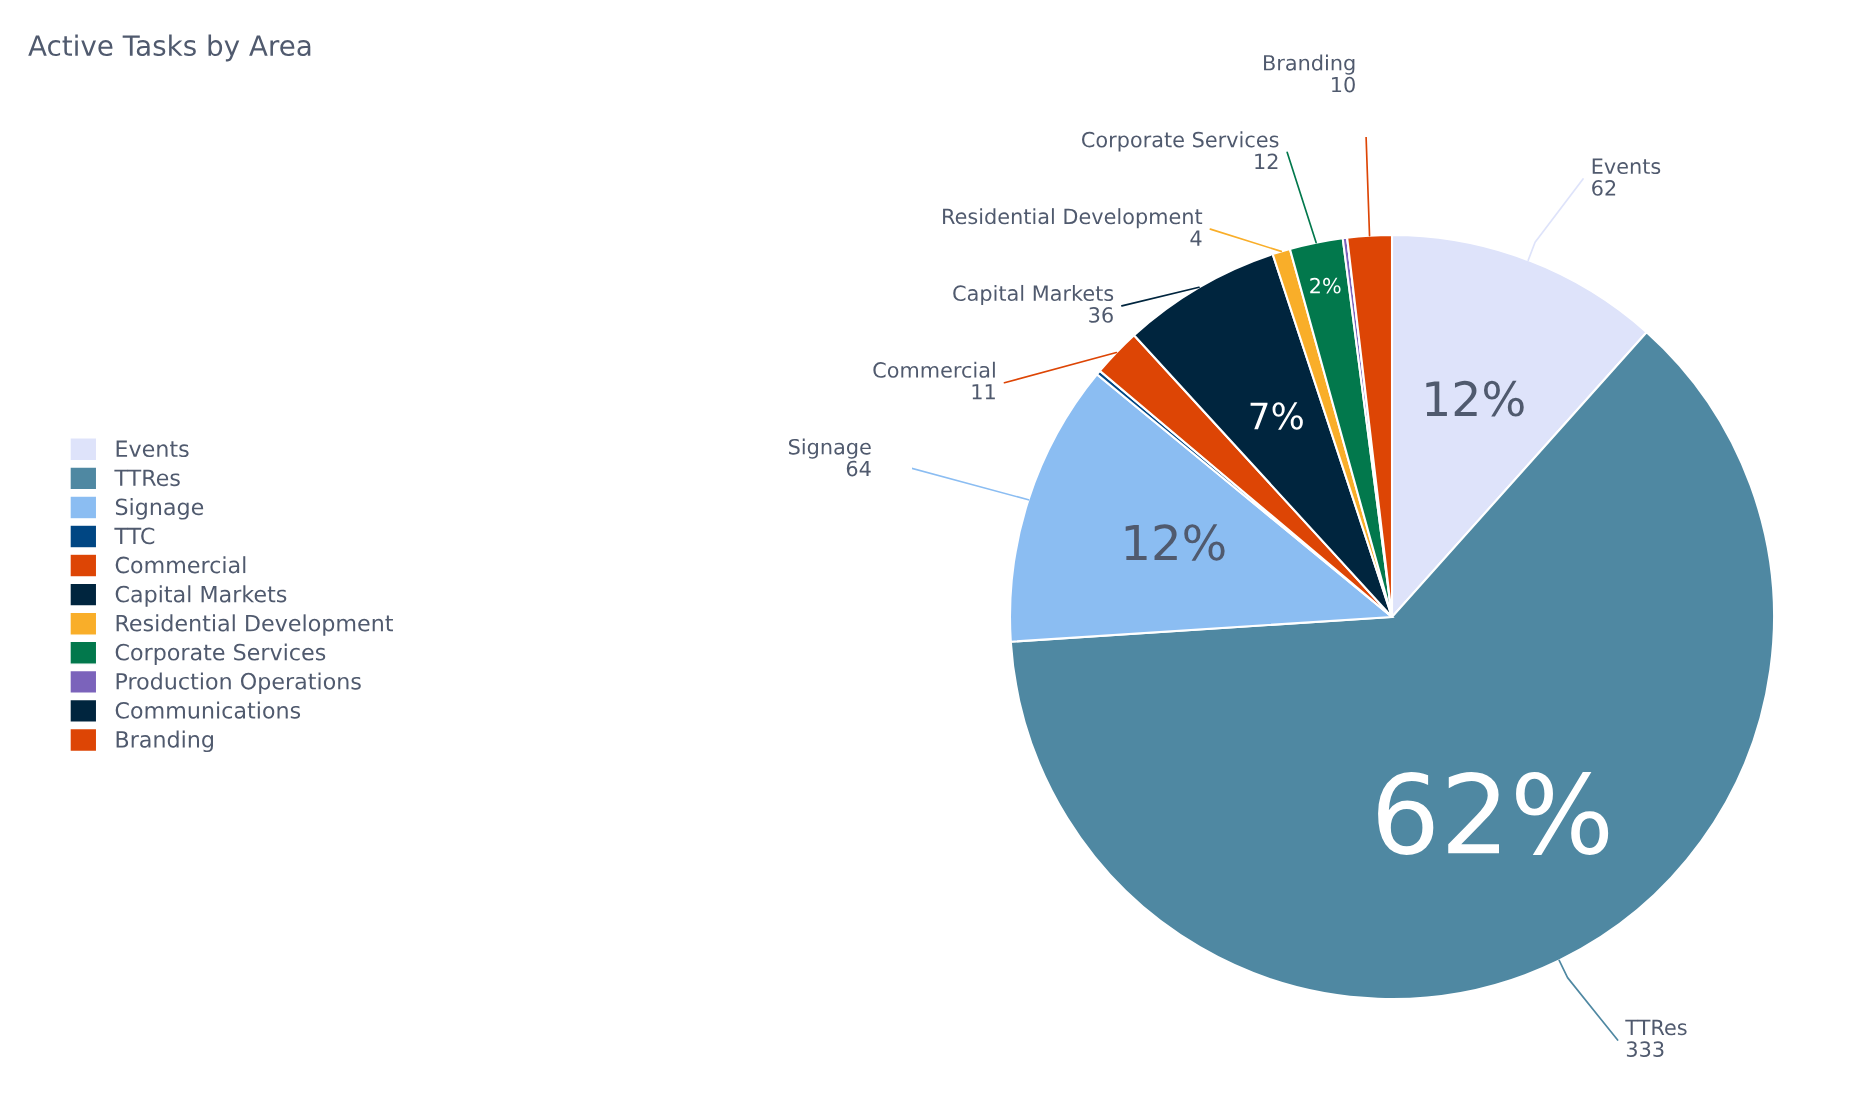 This screenshot has height=1108, width=1871. What do you see at coordinates (1276, 416) in the screenshot?
I see `text: 7%` at bounding box center [1276, 416].